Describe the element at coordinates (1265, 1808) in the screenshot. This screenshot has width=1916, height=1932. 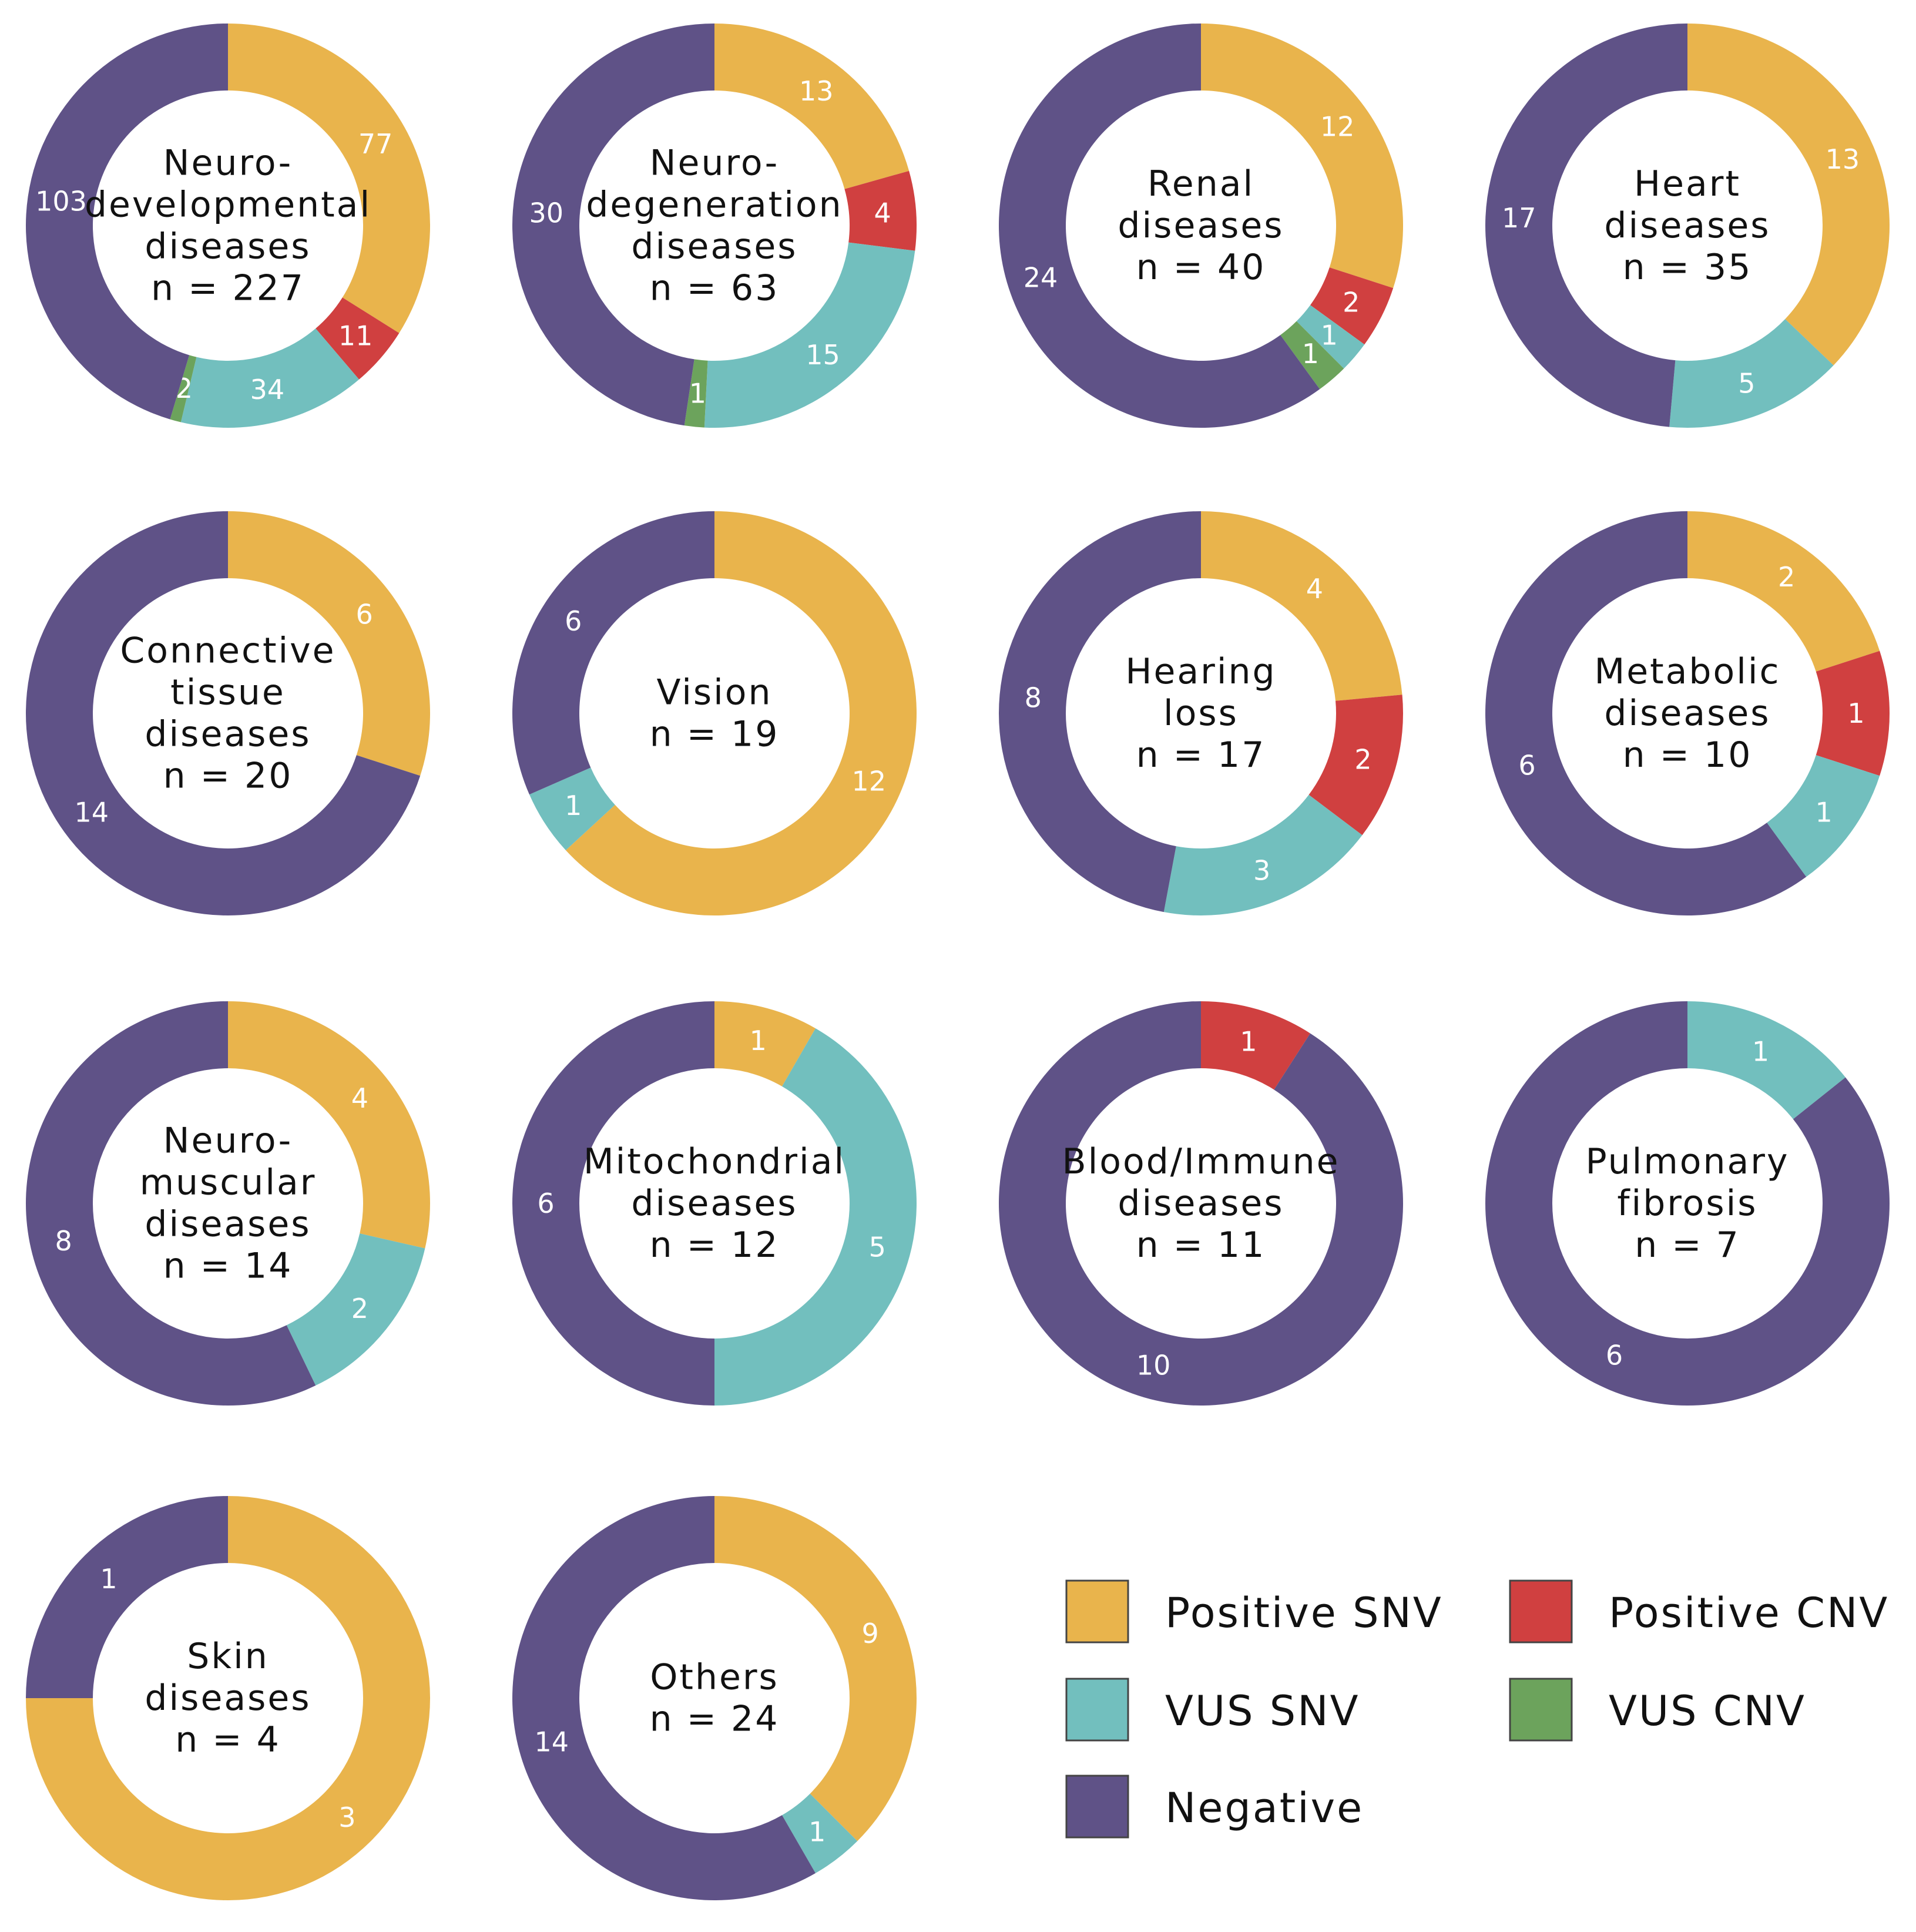
I see `legend-label: Negative` at that location.